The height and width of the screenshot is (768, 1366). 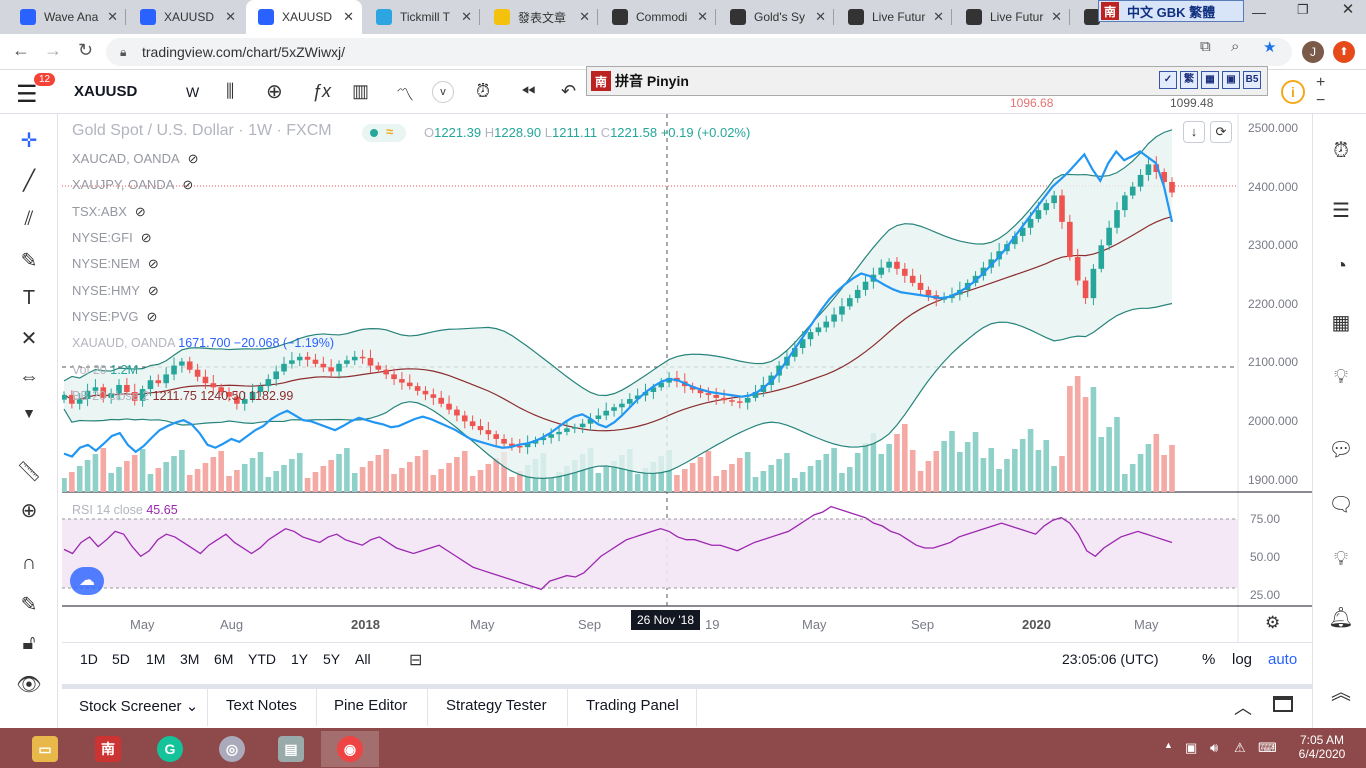 I want to click on rsi-legend: RSI 14 close 45.65, so click(x=125, y=510).